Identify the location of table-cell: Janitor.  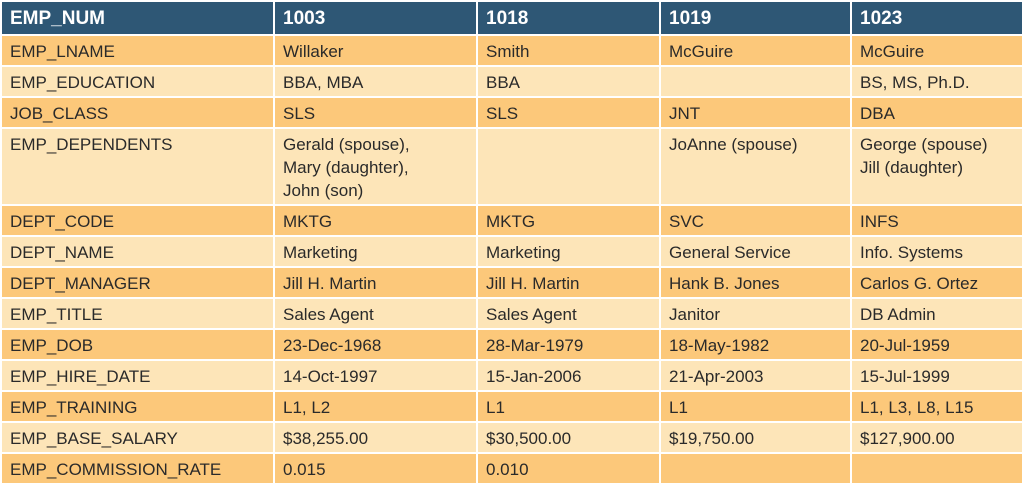
(755, 313).